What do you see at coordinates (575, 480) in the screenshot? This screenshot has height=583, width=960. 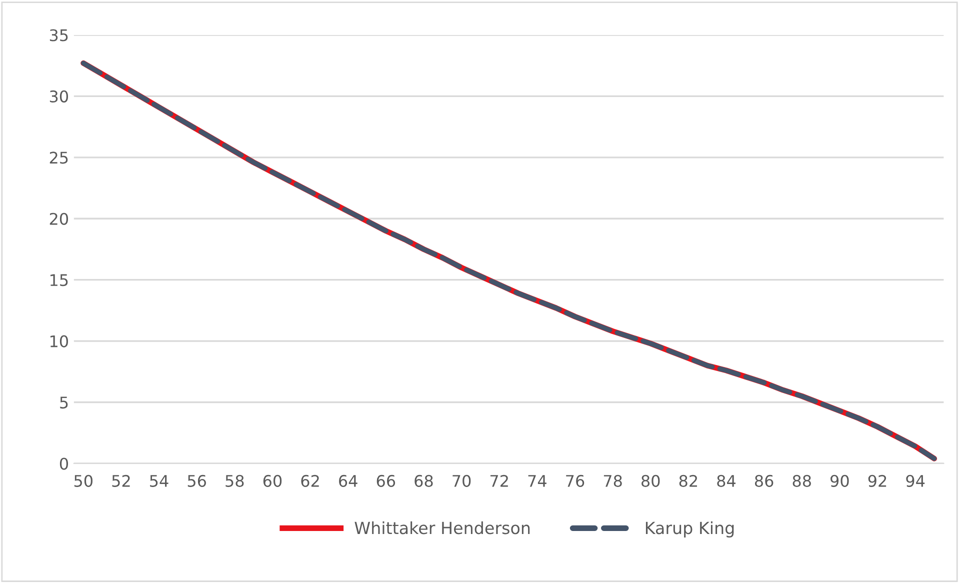 I see `x-tick-label: 76` at bounding box center [575, 480].